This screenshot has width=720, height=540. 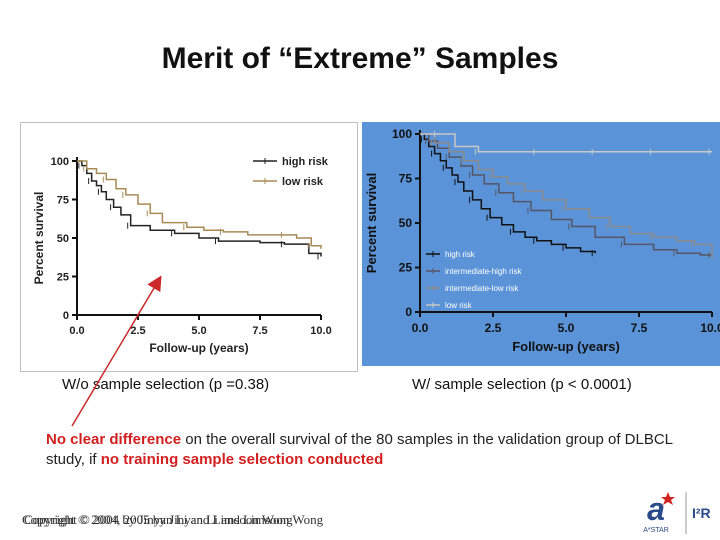 I want to click on note-highlight-2: no training sample selection conducted, so click(x=242, y=459).